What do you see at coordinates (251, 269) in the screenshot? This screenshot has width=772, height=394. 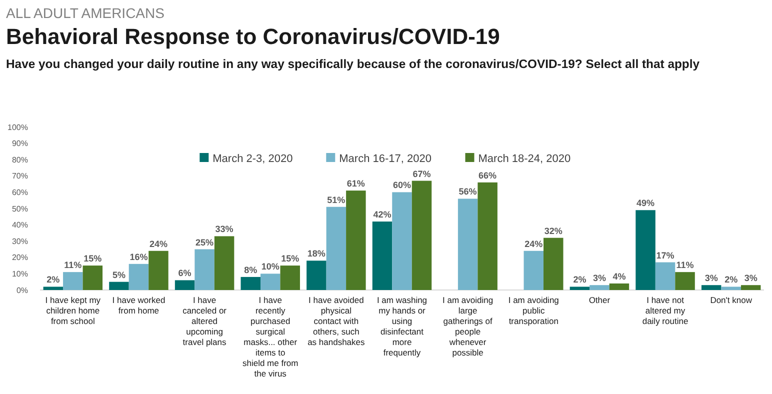 I see `data-label: 8%` at bounding box center [251, 269].